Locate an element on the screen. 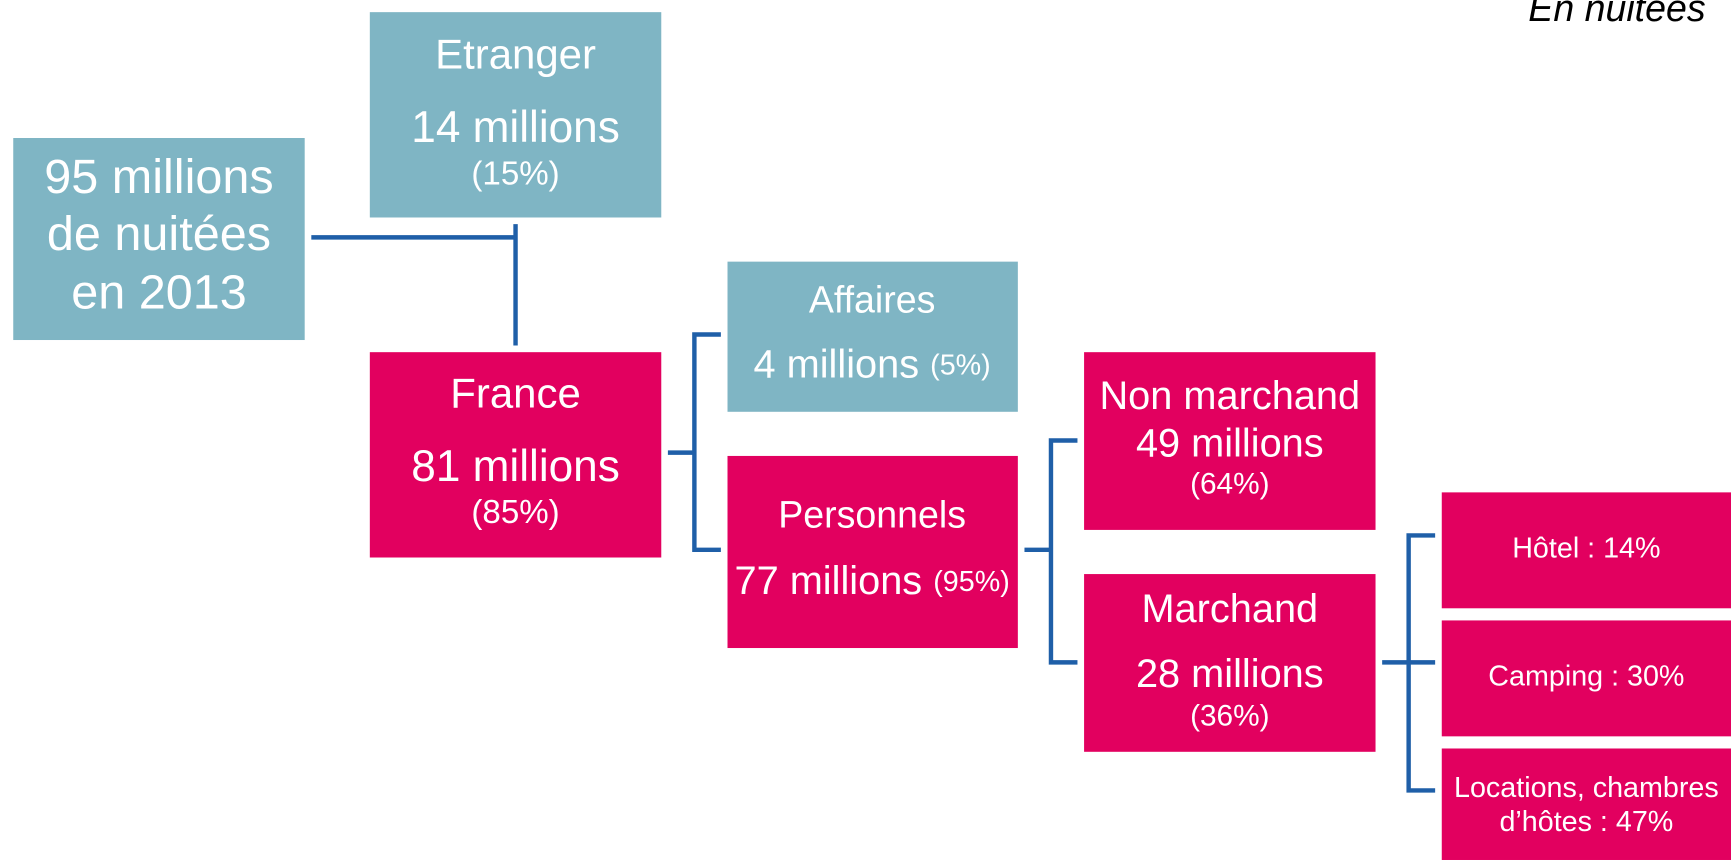 The image size is (1731, 860). node-share: (95%) is located at coordinates (971, 581).